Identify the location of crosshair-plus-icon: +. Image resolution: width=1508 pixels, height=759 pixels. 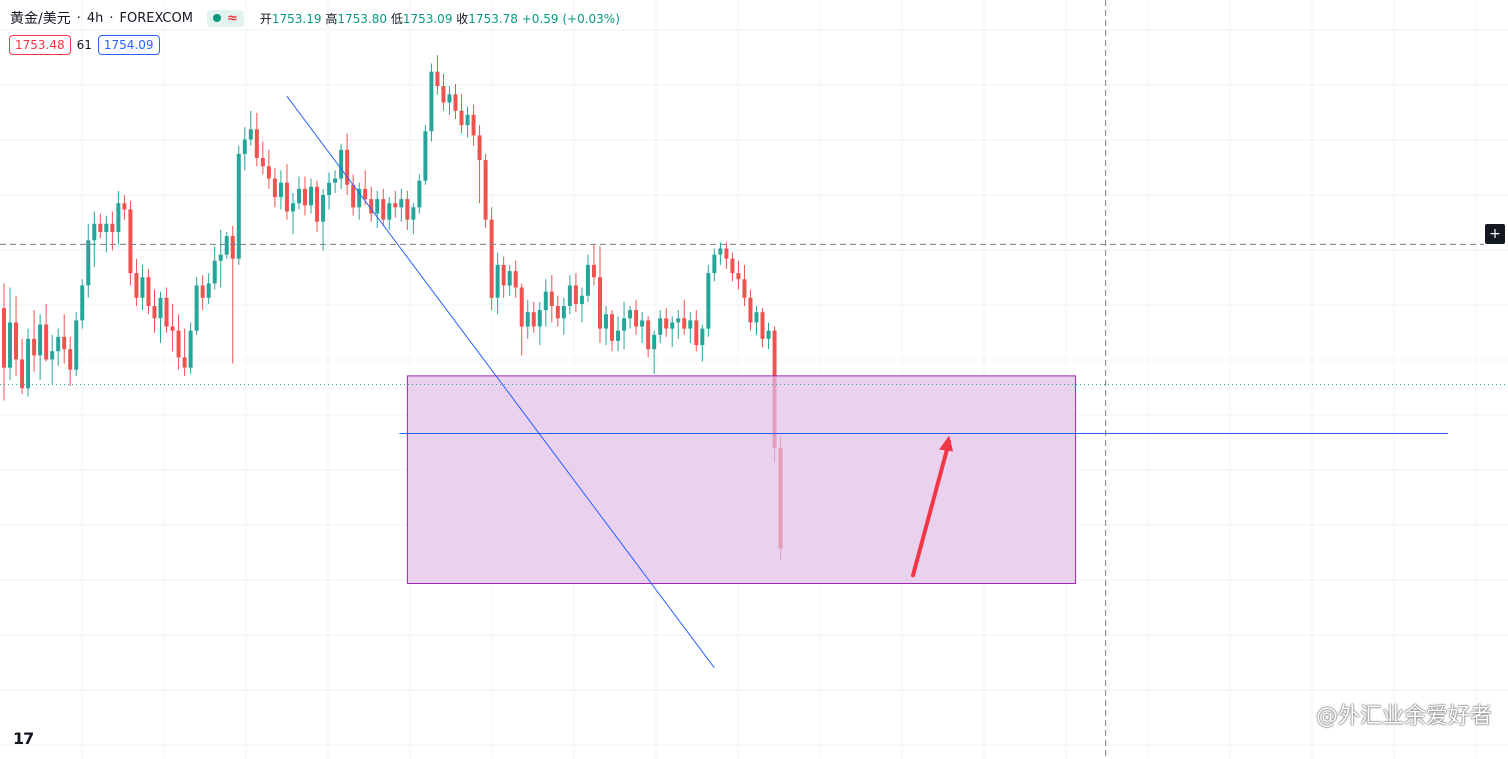
(1495, 234).